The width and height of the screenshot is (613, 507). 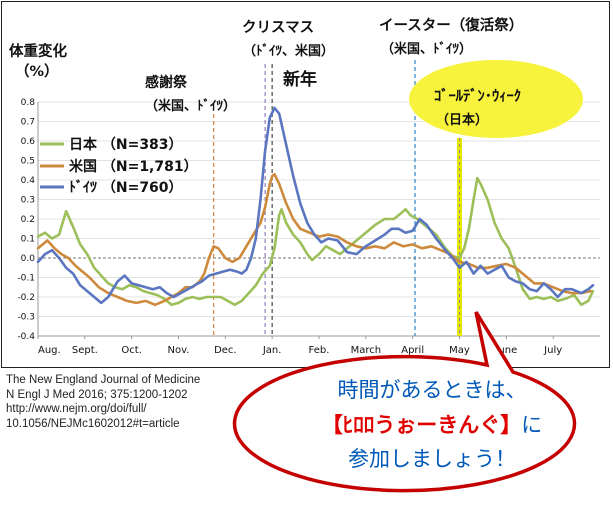 What do you see at coordinates (97, 394) in the screenshot?
I see `citation-reference: N Engl J Med 2016; 375:1200-1202` at bounding box center [97, 394].